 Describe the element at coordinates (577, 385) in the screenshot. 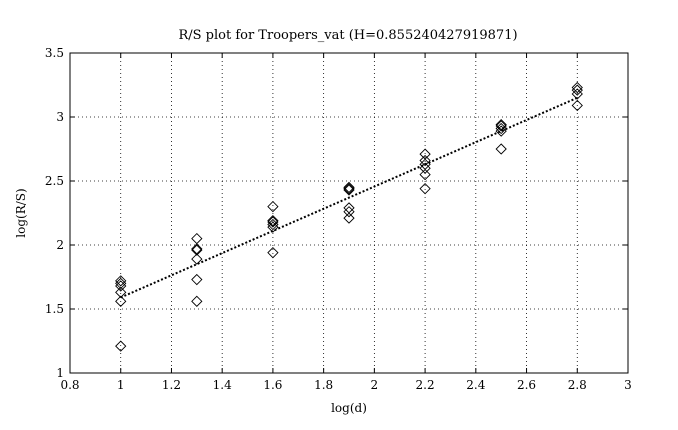

I see `x-tick-label: 2.8` at that location.